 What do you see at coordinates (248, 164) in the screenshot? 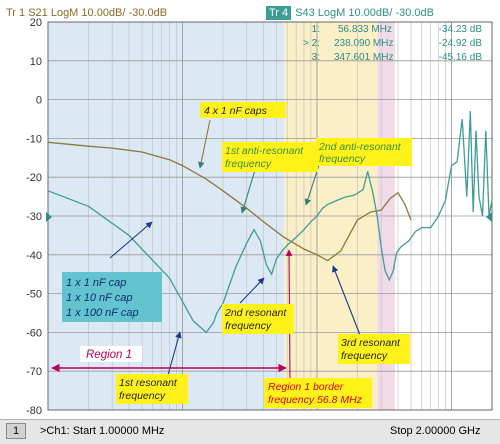
I see `note-anti1-line2: frequency` at bounding box center [248, 164].